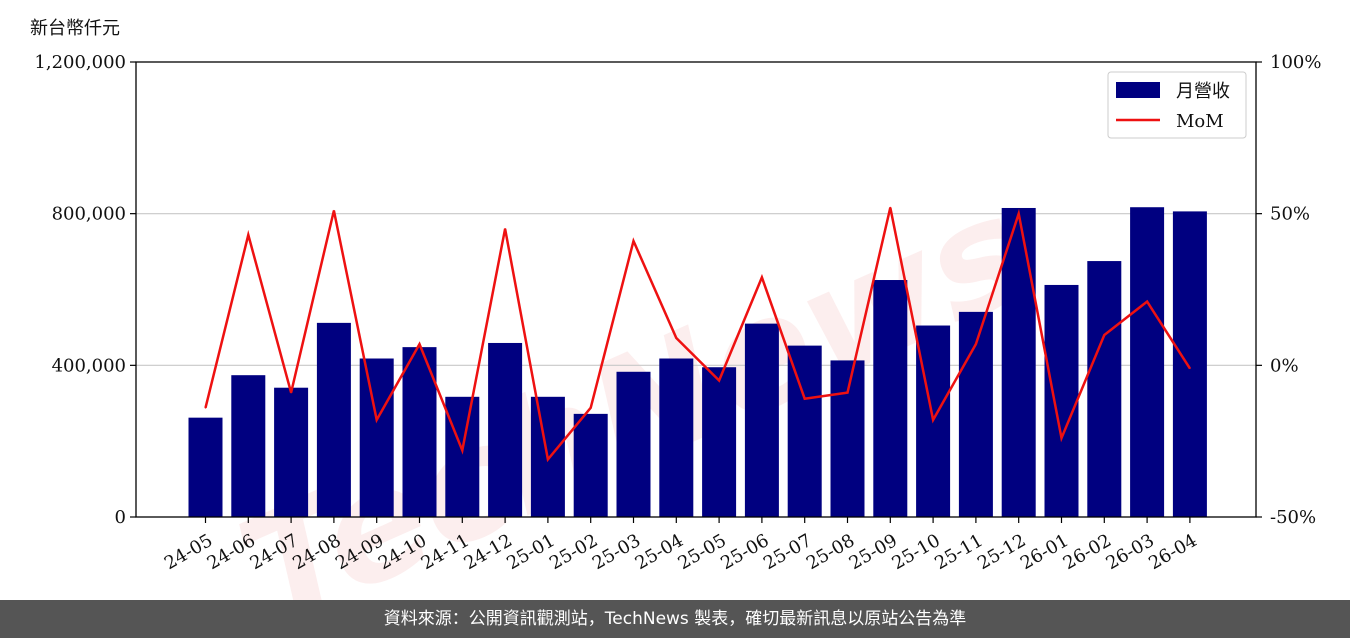 The height and width of the screenshot is (638, 1350). I want to click on x-tick-label: 25-10, so click(915, 552).